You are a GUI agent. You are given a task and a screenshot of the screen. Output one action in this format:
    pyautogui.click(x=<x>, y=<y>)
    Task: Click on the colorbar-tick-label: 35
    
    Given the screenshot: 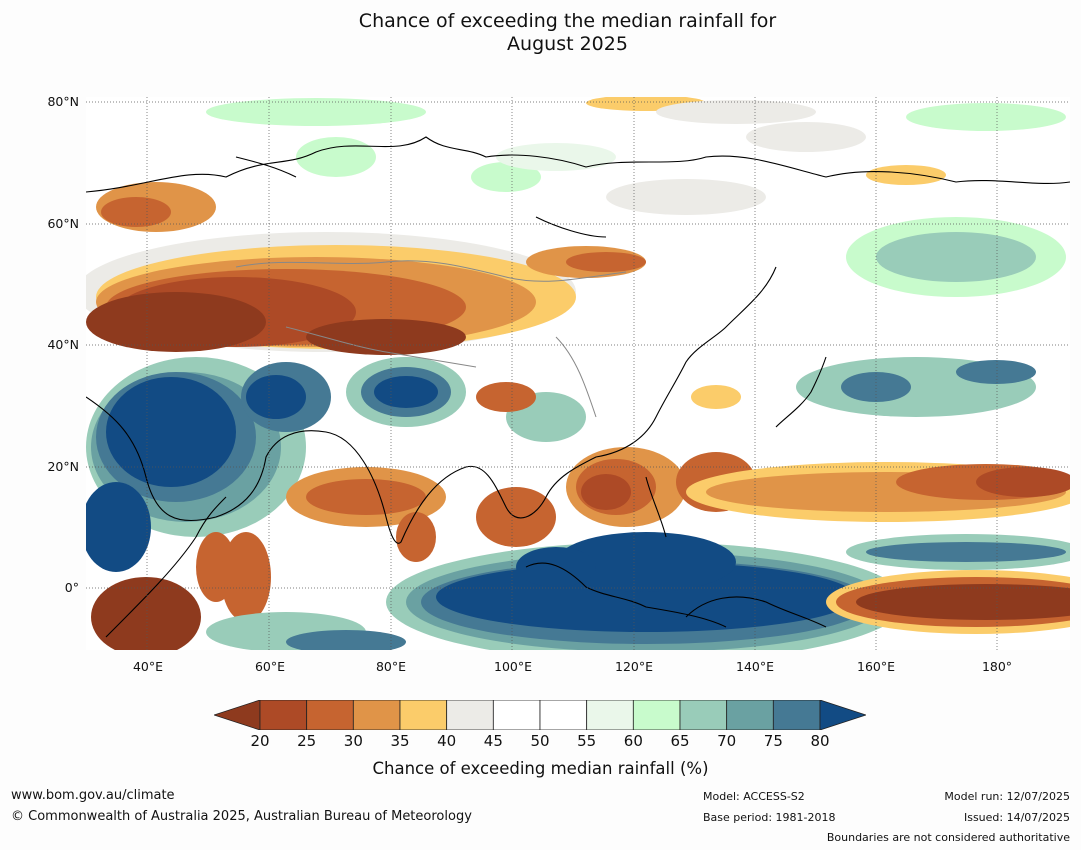 What is the action you would take?
    pyautogui.click(x=400, y=741)
    